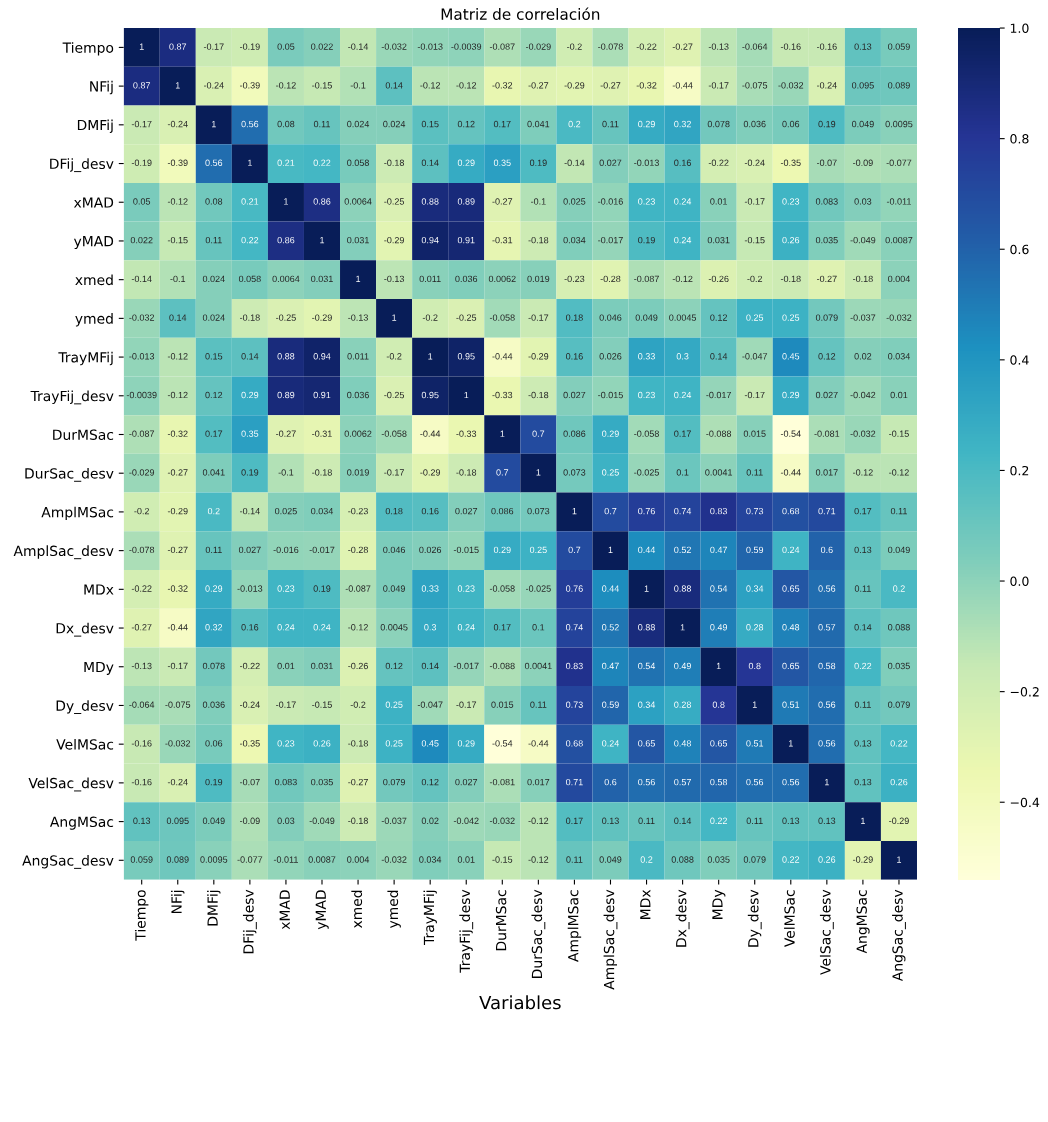 The height and width of the screenshot is (1122, 1048). What do you see at coordinates (791, 85) in the screenshot?
I see `data-label: -0.032` at bounding box center [791, 85].